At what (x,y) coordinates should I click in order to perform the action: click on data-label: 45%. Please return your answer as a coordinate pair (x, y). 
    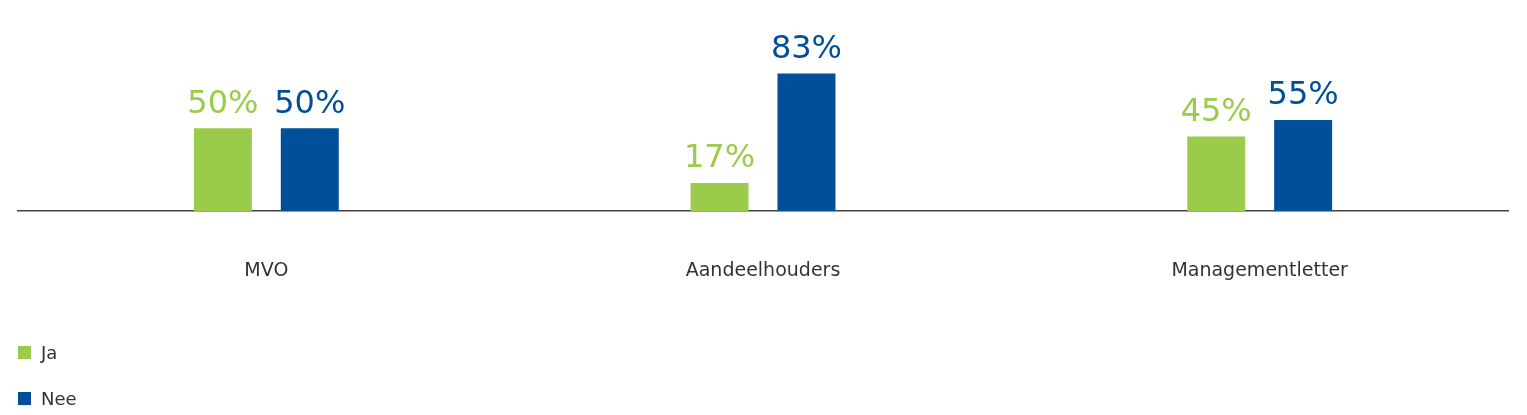
    Looking at the image, I should click on (1216, 109).